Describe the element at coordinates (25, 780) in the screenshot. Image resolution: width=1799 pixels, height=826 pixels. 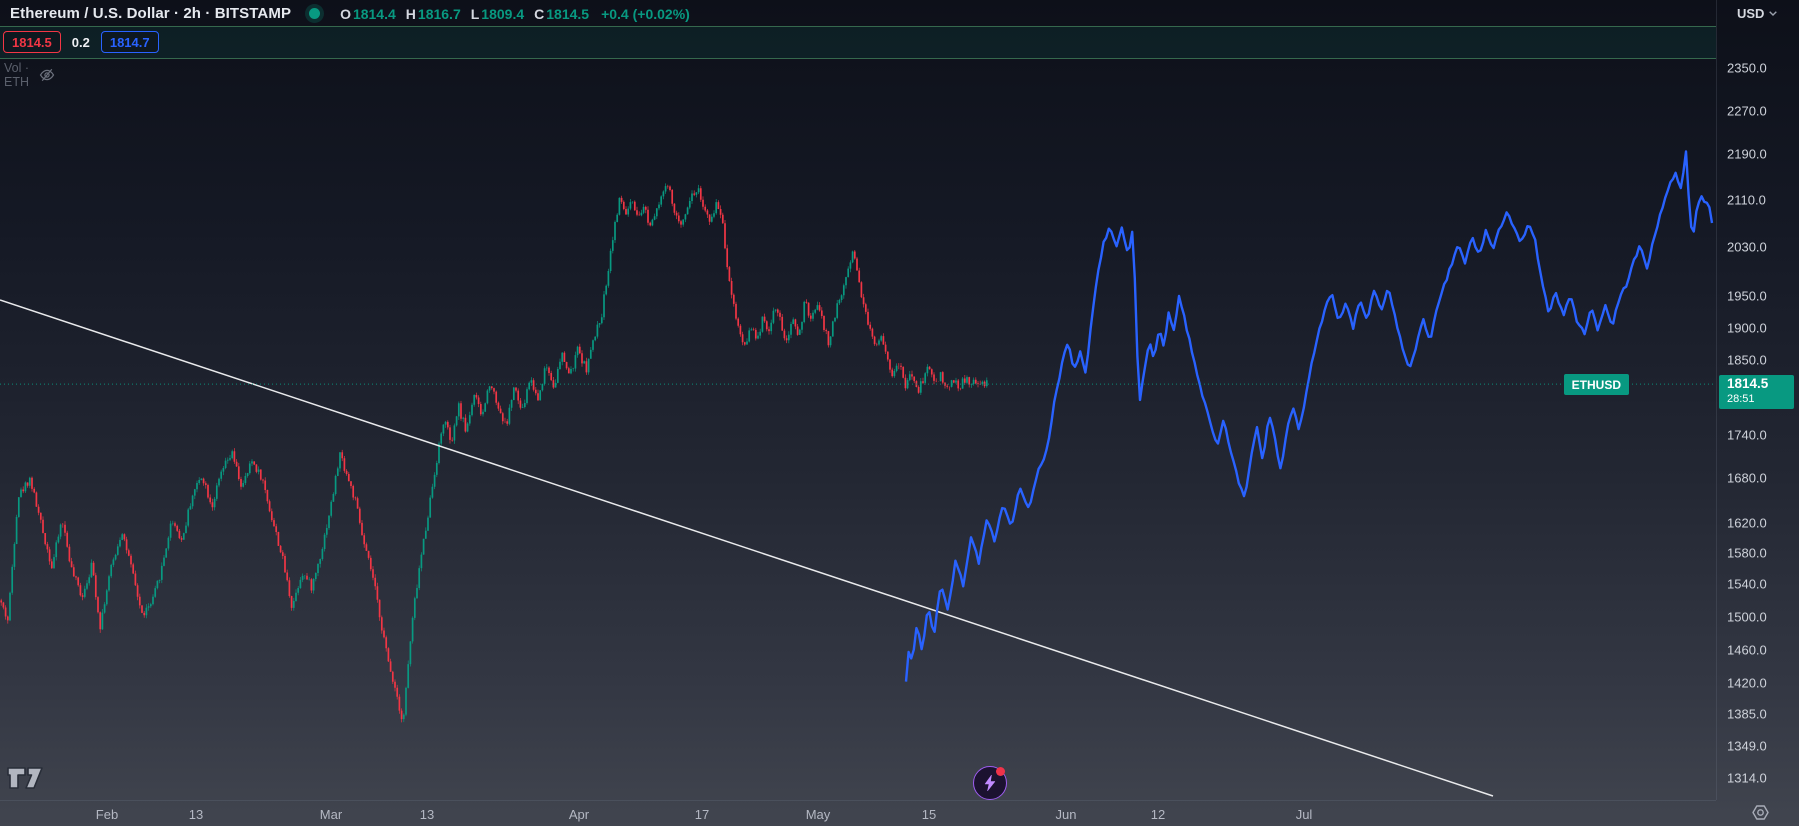
I see `tradingview-logo` at that location.